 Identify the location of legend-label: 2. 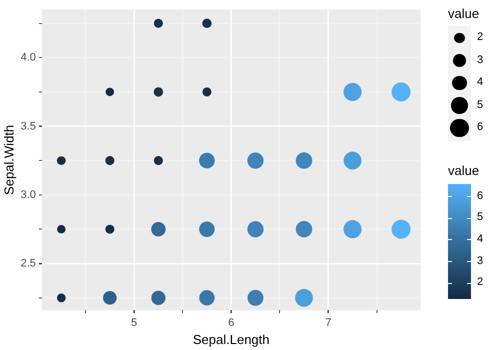
(480, 37).